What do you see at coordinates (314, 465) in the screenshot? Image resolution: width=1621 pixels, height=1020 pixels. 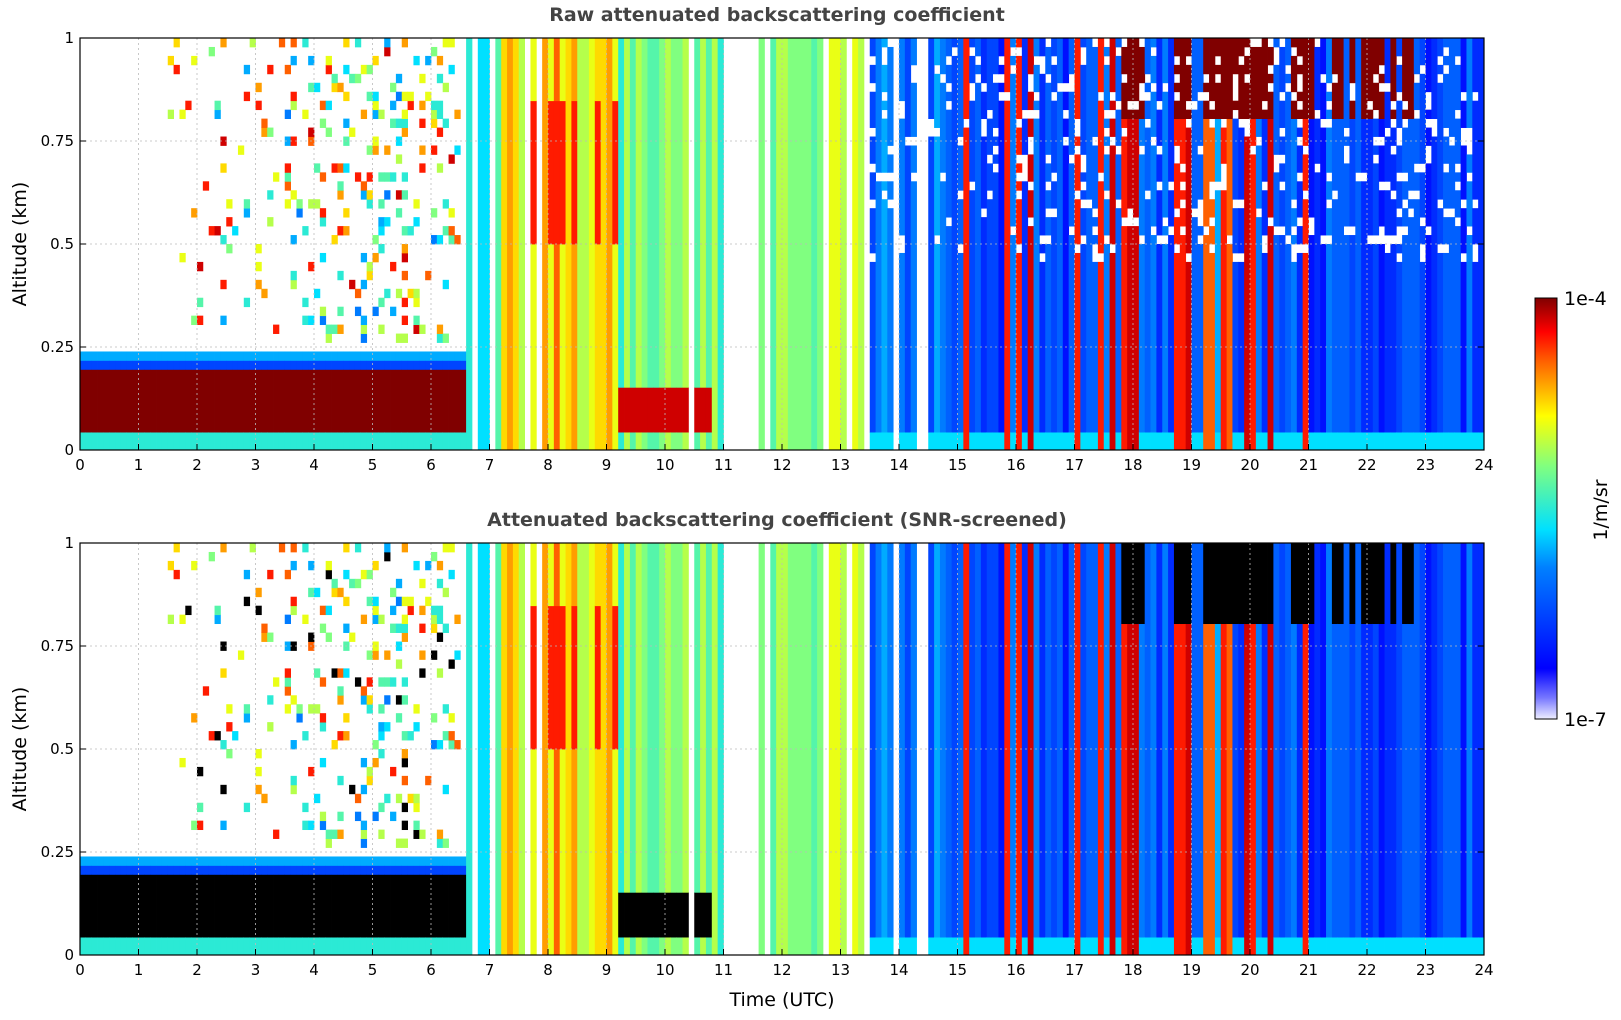 I see `x-tick-label: 4` at bounding box center [314, 465].